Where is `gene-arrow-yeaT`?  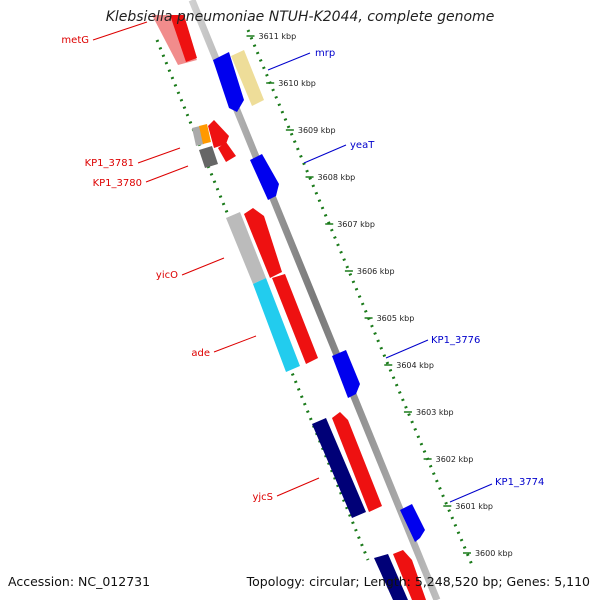 gene-arrow-yeaT is located at coordinates (264, 177).